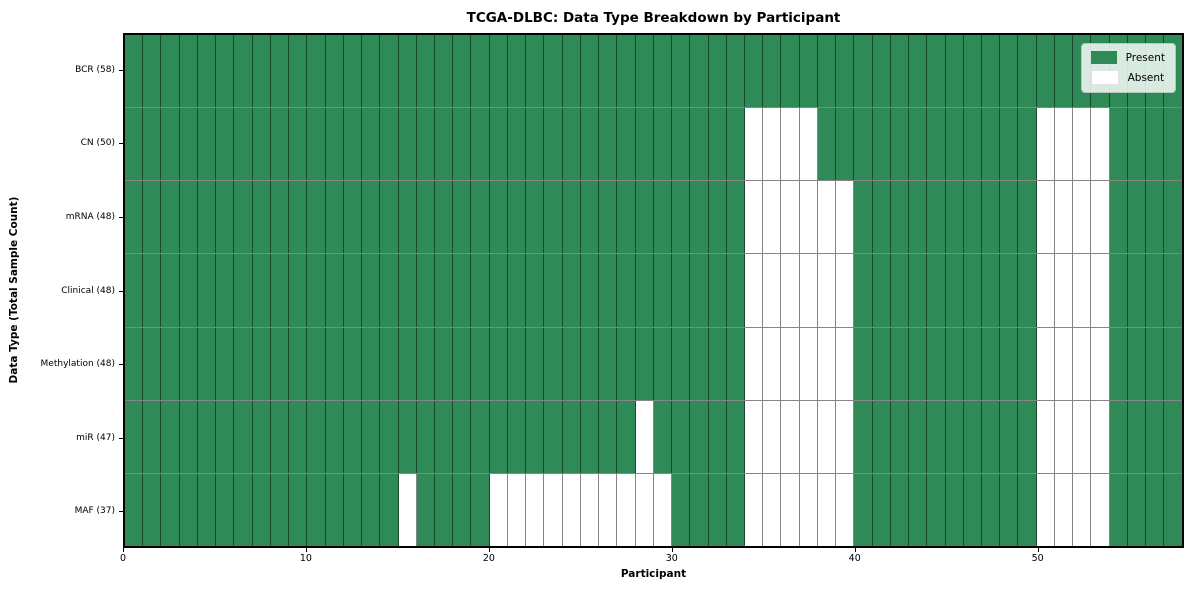  Describe the element at coordinates (1104, 77) in the screenshot. I see `legend-swatch-absent` at that location.